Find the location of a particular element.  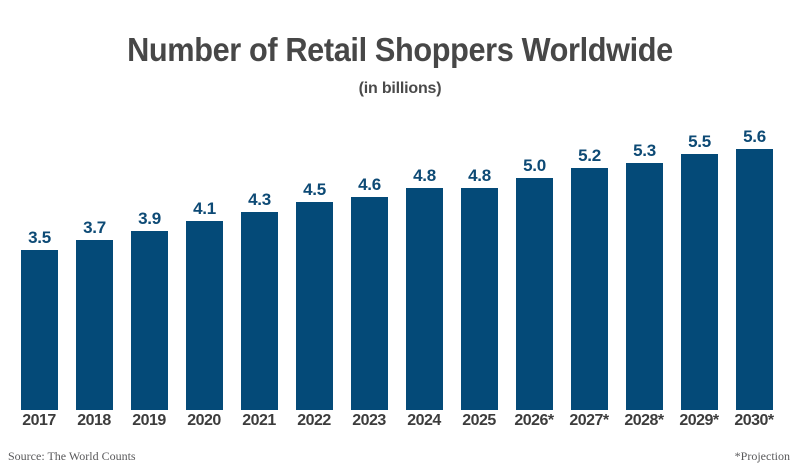

bar-group: 5.0 is located at coordinates (534, 267).